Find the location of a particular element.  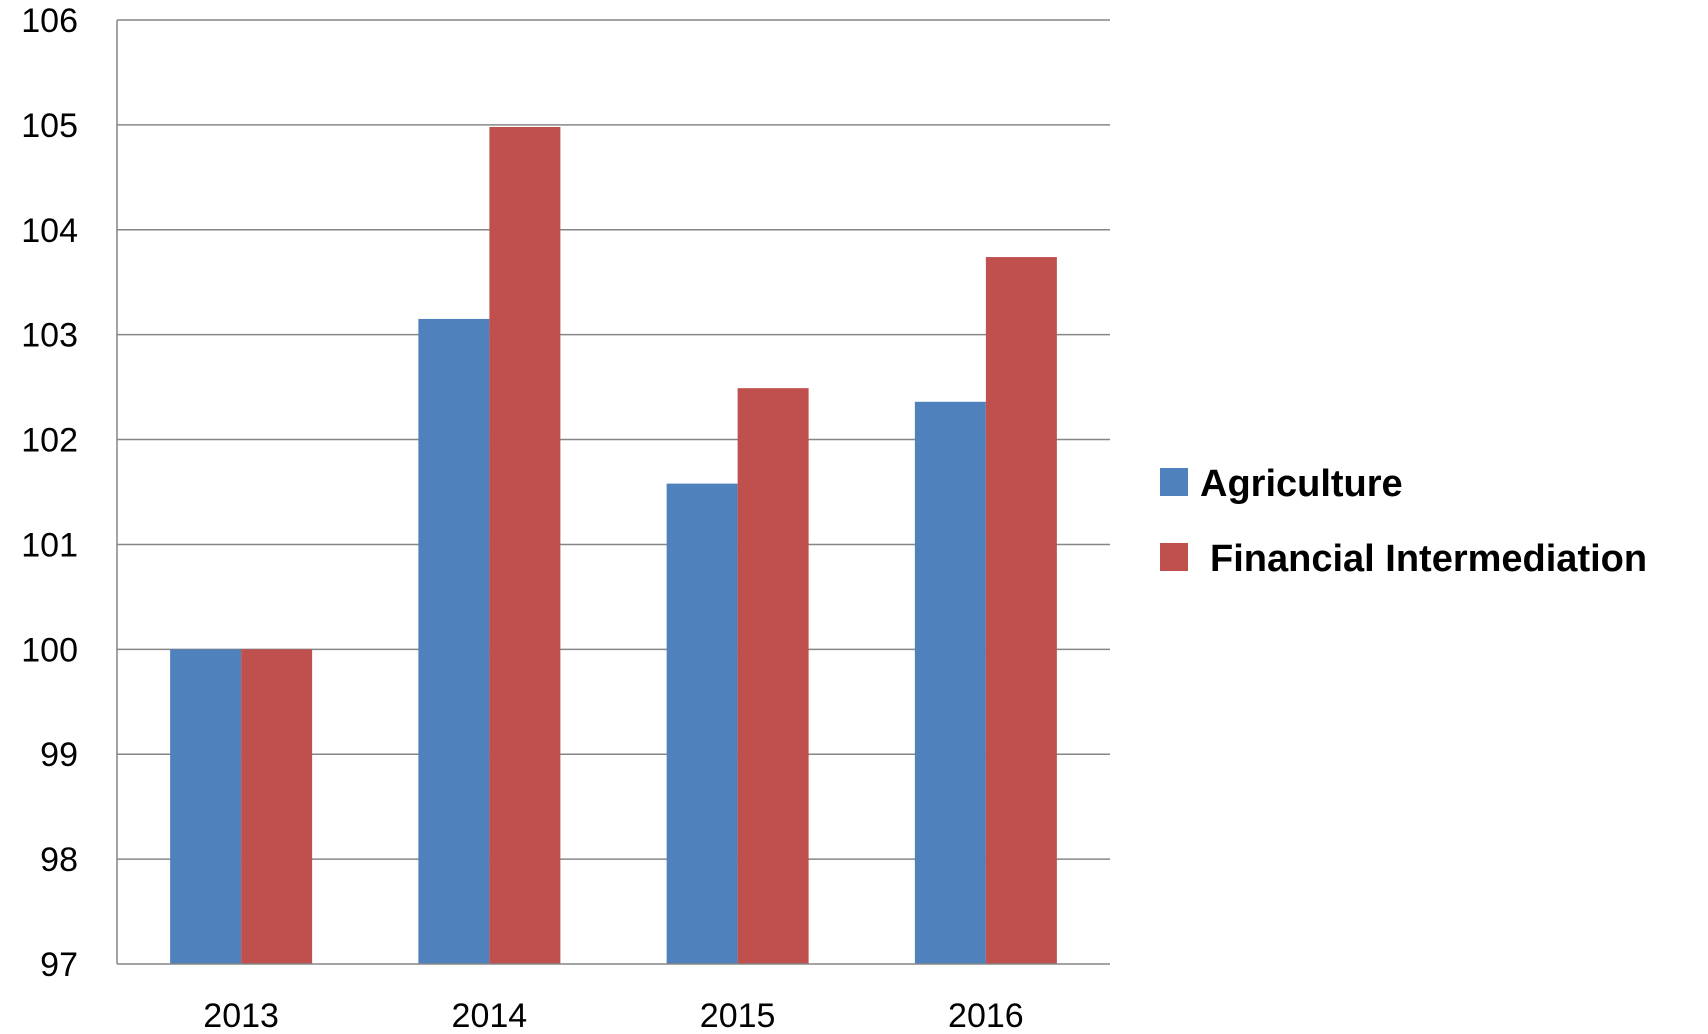

bar-financial-intermediation-2015 is located at coordinates (773, 676).